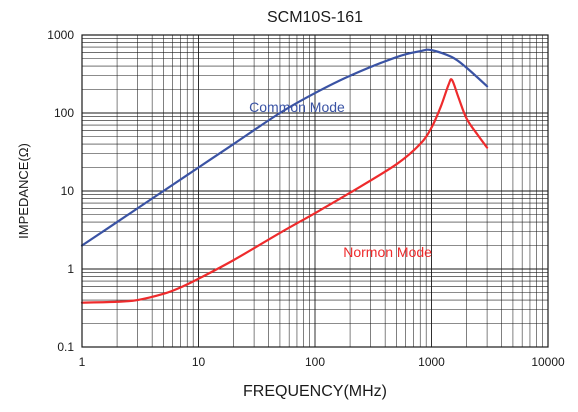  Describe the element at coordinates (82, 362) in the screenshot. I see `x-tick-label: 1` at that location.